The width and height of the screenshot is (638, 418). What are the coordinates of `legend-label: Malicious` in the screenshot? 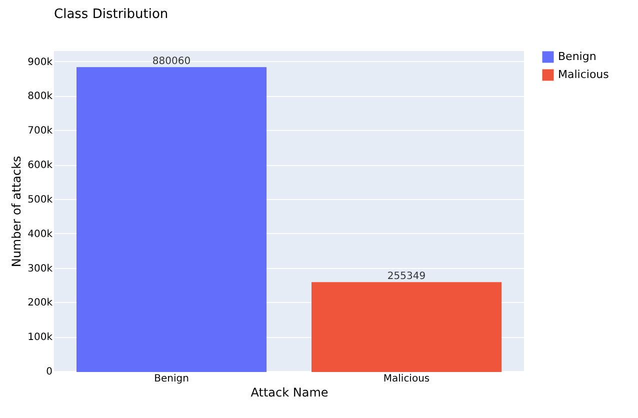 It's located at (584, 74).